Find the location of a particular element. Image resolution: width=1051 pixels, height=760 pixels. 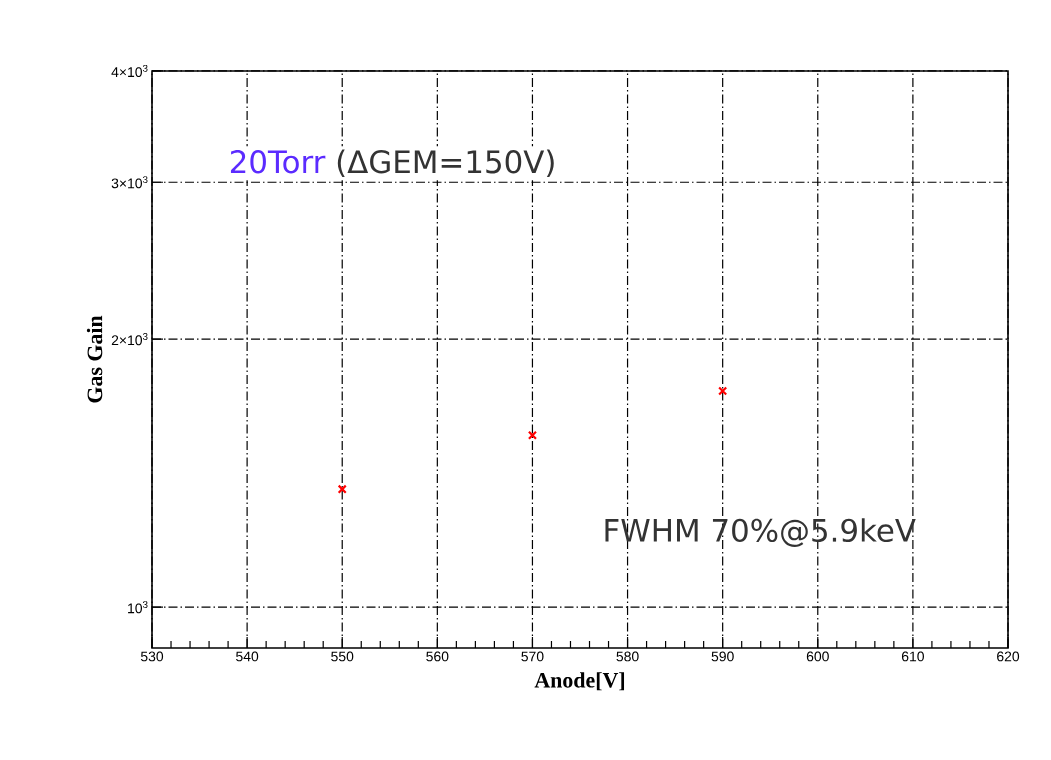

annotation: (ΔGEM=150V) is located at coordinates (445, 163).